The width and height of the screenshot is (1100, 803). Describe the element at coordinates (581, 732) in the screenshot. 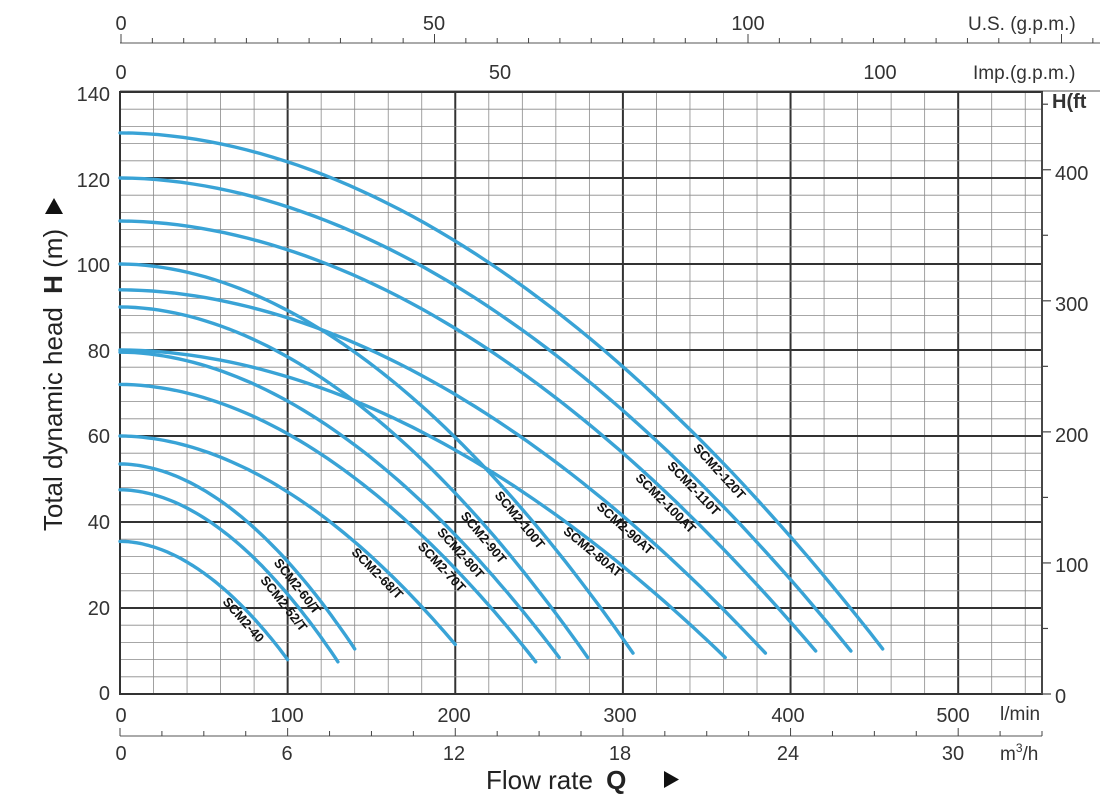

I see `m3h-axis-ticks` at that location.